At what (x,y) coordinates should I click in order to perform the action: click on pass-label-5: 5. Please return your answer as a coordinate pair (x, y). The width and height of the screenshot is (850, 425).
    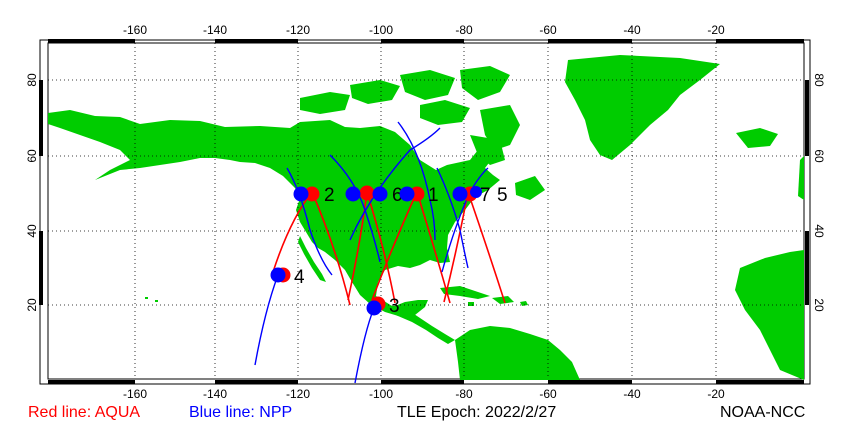
    Looking at the image, I should click on (502, 195).